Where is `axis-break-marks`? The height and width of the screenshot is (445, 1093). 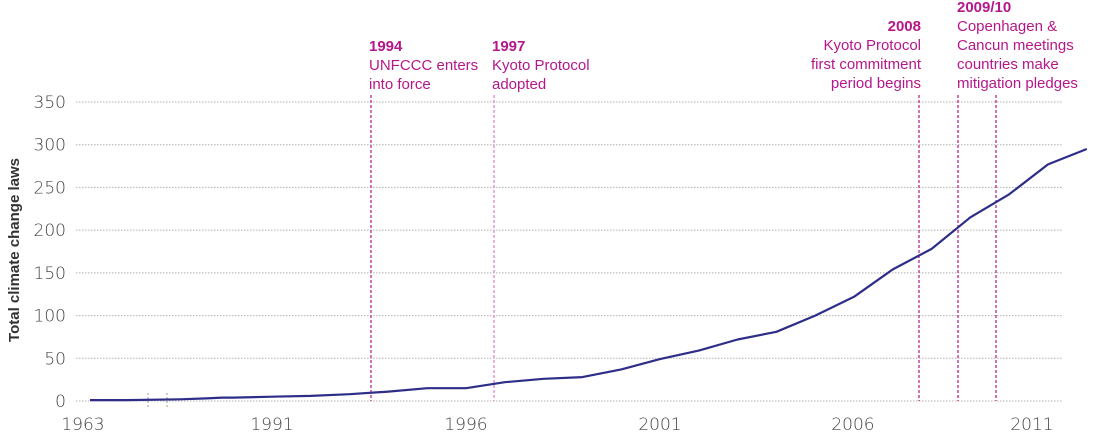 axis-break-marks is located at coordinates (157, 400).